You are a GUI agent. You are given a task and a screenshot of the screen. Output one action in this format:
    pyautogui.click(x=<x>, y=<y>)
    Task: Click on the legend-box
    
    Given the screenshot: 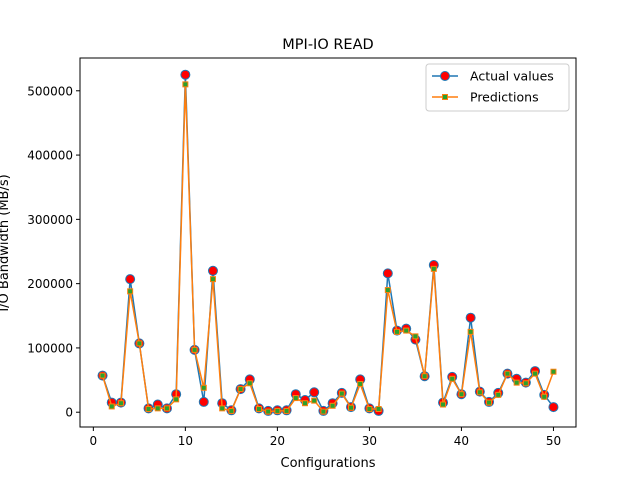 What is the action you would take?
    pyautogui.click(x=497, y=87)
    